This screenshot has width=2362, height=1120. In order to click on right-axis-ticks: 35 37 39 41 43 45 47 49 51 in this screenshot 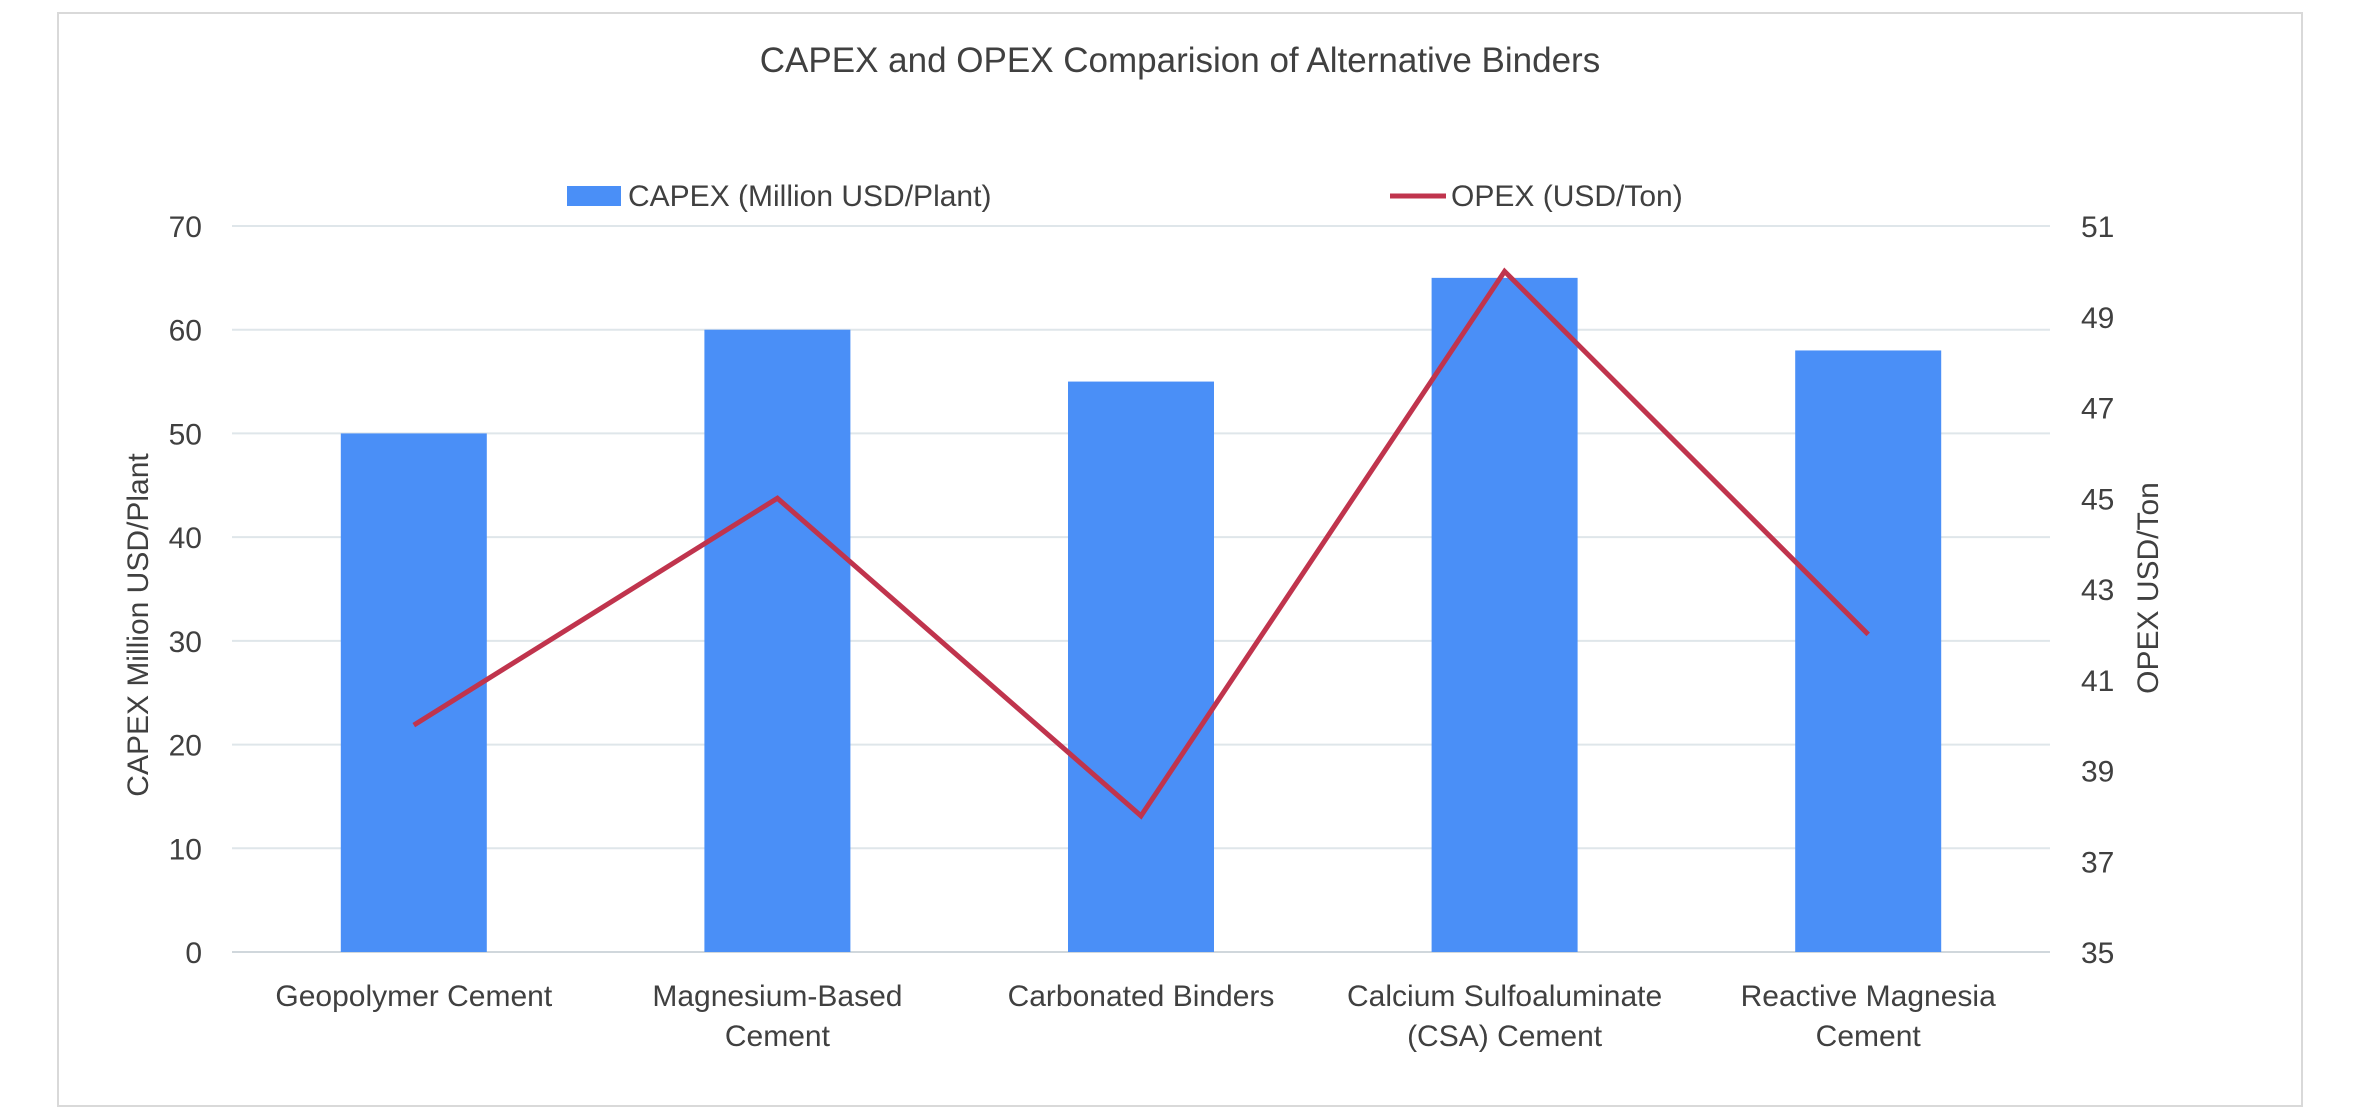, I will do `click(2097, 590)`.